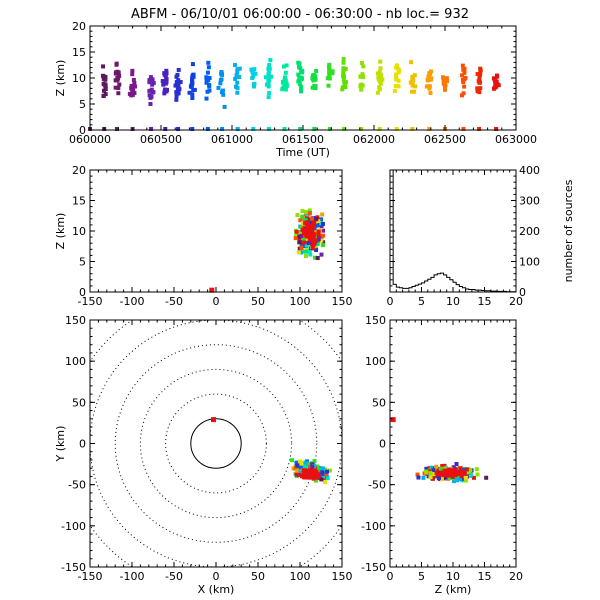  Describe the element at coordinates (82, 104) in the screenshot. I see `time-height-y-label: 5` at that location.